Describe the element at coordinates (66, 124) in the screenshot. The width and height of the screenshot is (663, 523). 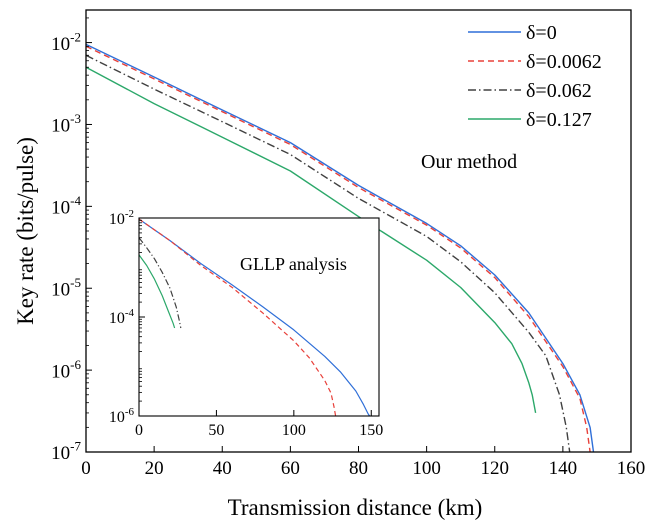
I see `main-y-tick-label: 10⁻³` at that location.